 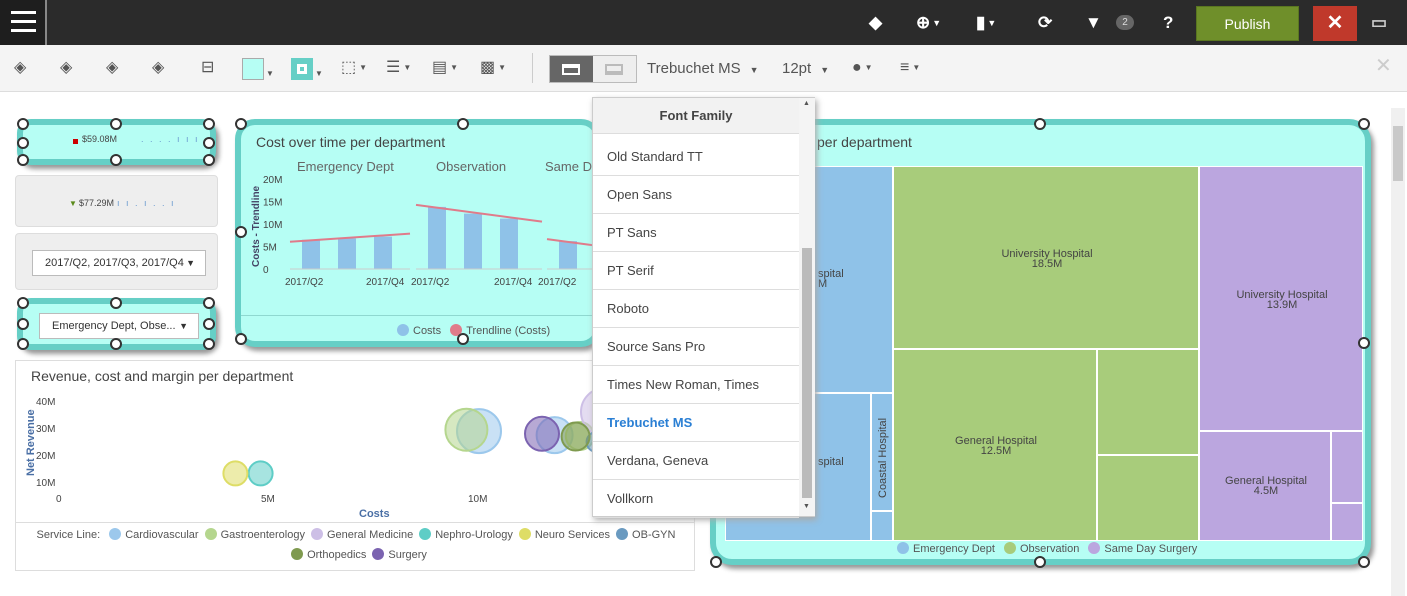 I want to click on border-color-icon, so click(x=302, y=69).